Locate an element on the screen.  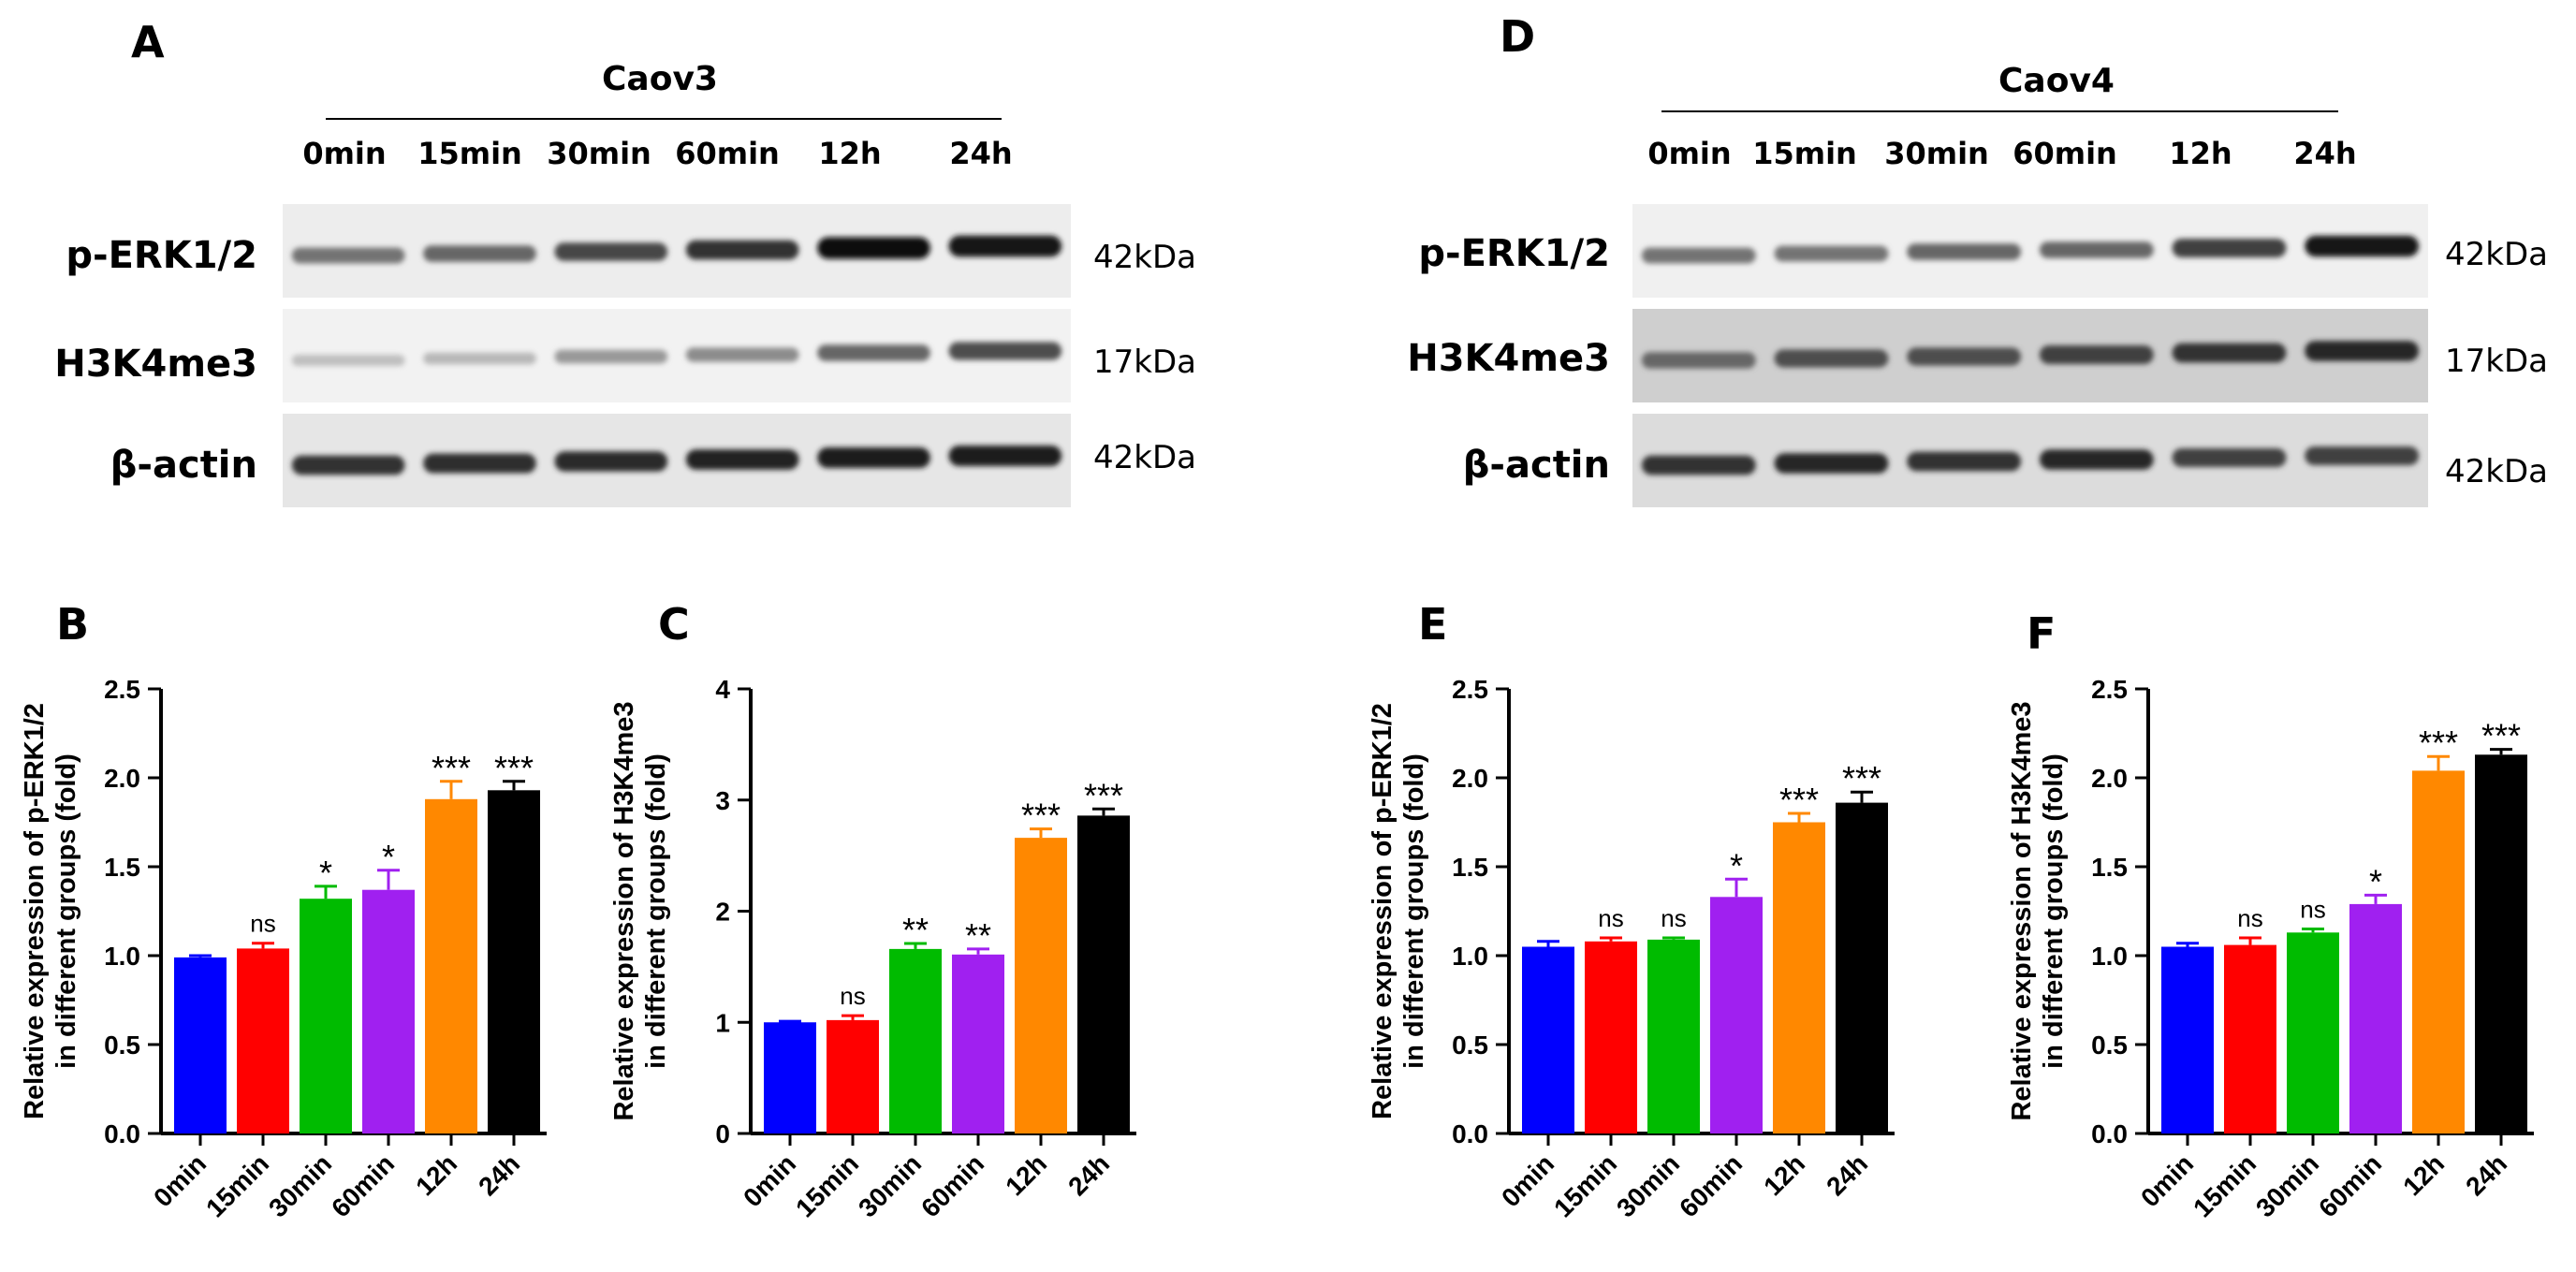
panel-letter-c: C is located at coordinates (674, 624).